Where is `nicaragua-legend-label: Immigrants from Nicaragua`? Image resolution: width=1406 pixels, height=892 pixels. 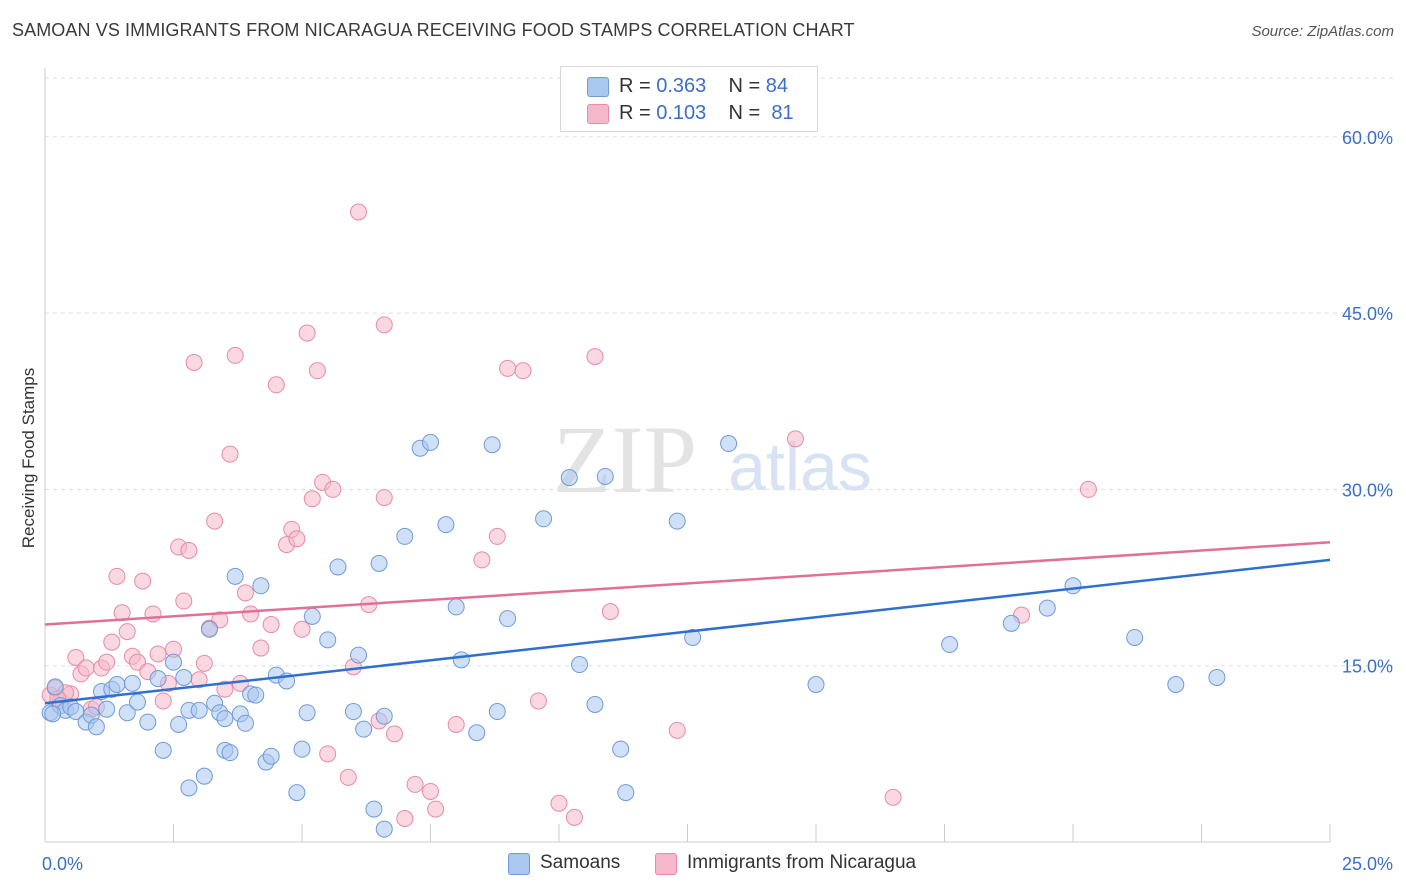
nicaragua-legend-label: Immigrants from Nicaragua is located at coordinates (802, 862).